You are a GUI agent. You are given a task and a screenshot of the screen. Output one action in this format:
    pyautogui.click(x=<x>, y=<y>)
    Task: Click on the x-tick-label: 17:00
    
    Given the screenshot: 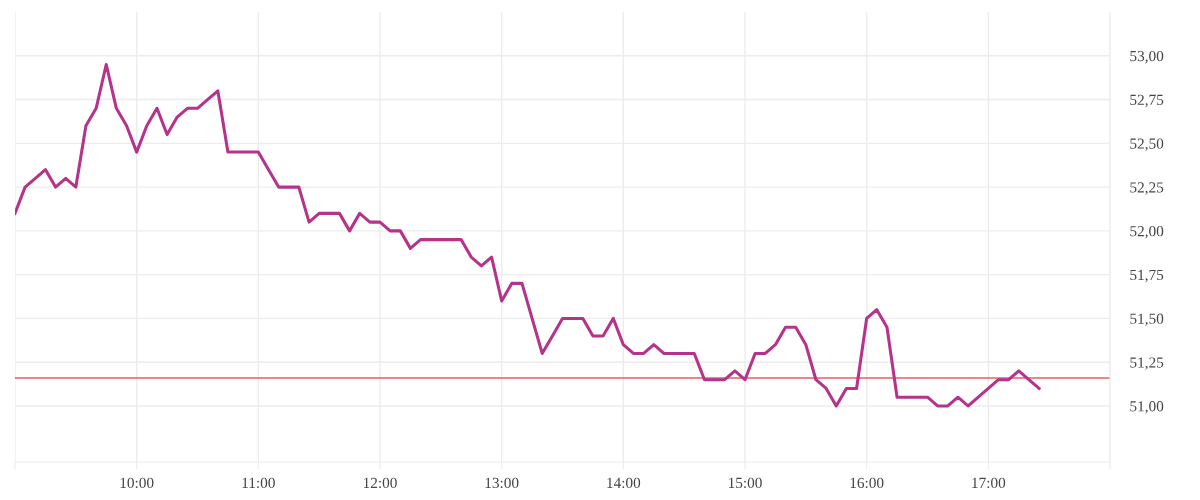 What is the action you would take?
    pyautogui.click(x=989, y=483)
    